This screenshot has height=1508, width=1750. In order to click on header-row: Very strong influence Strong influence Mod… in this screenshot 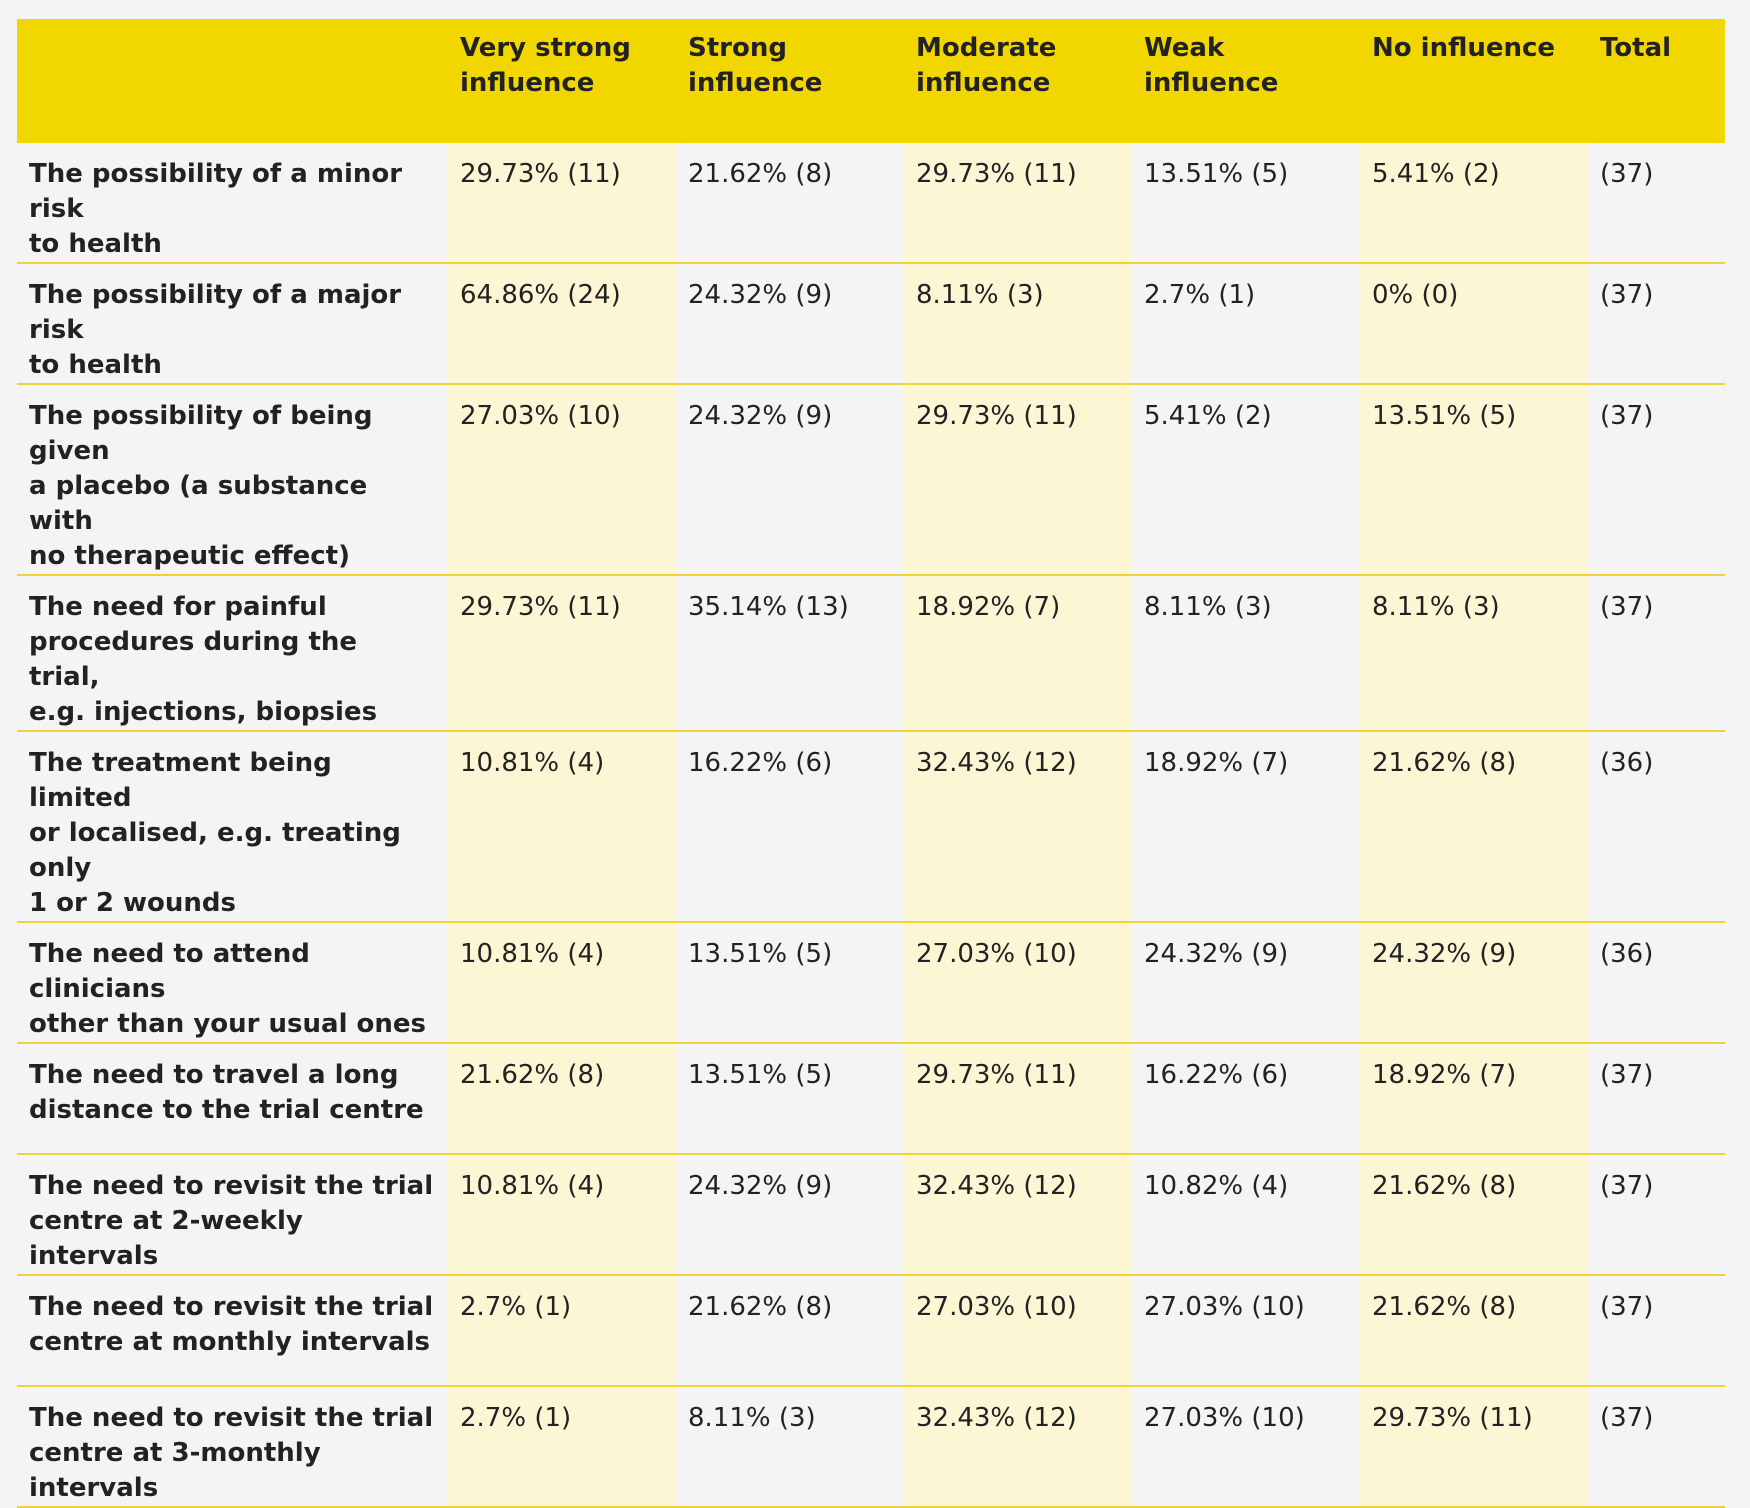, I will do `click(871, 81)`.